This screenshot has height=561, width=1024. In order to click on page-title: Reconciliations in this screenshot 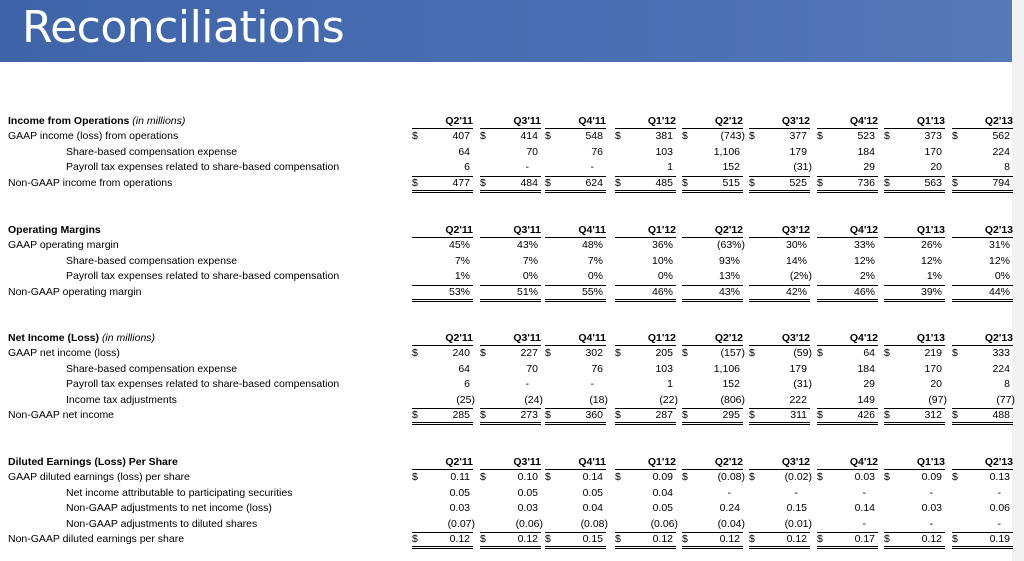, I will do `click(183, 27)`.